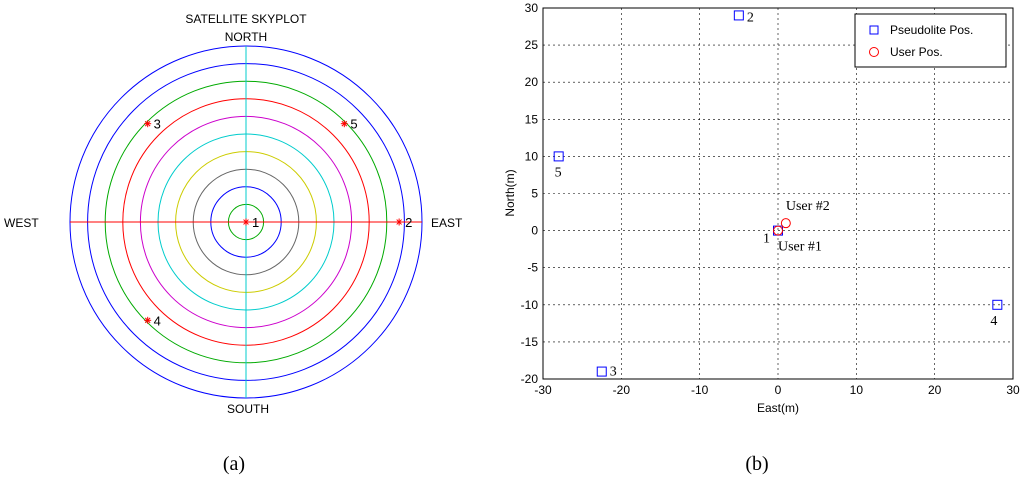 The width and height of the screenshot is (1024, 477). What do you see at coordinates (530, 379) in the screenshot?
I see `y-tick-label: -20` at bounding box center [530, 379].